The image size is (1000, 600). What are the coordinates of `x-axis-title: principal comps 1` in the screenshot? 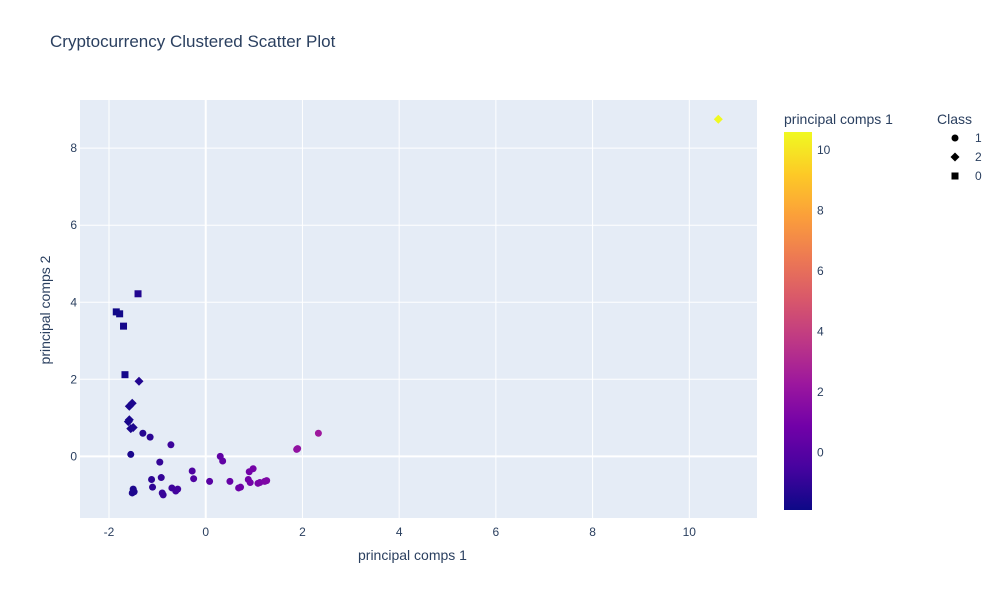 It's located at (412, 555).